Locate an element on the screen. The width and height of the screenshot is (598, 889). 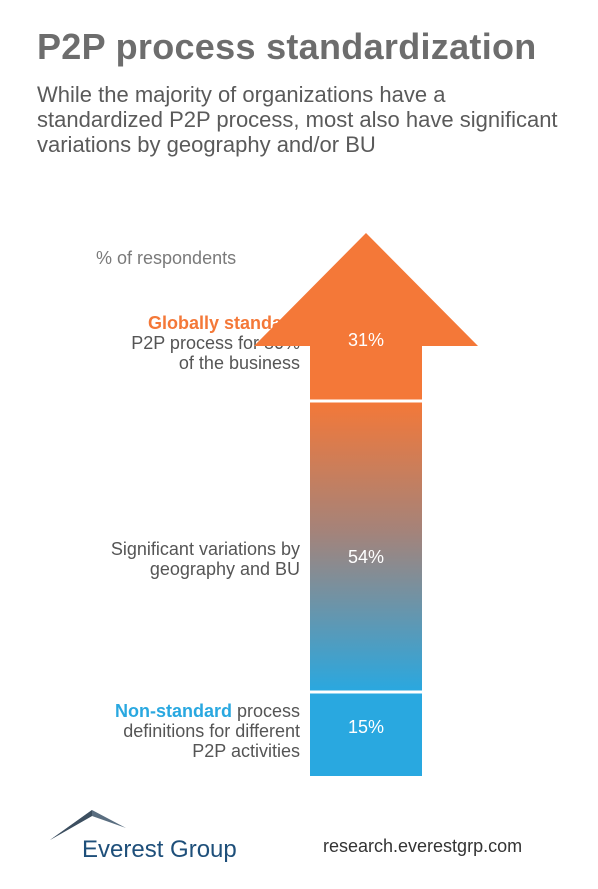
segment-label-line: Non-standard process is located at coordinates (170, 711).